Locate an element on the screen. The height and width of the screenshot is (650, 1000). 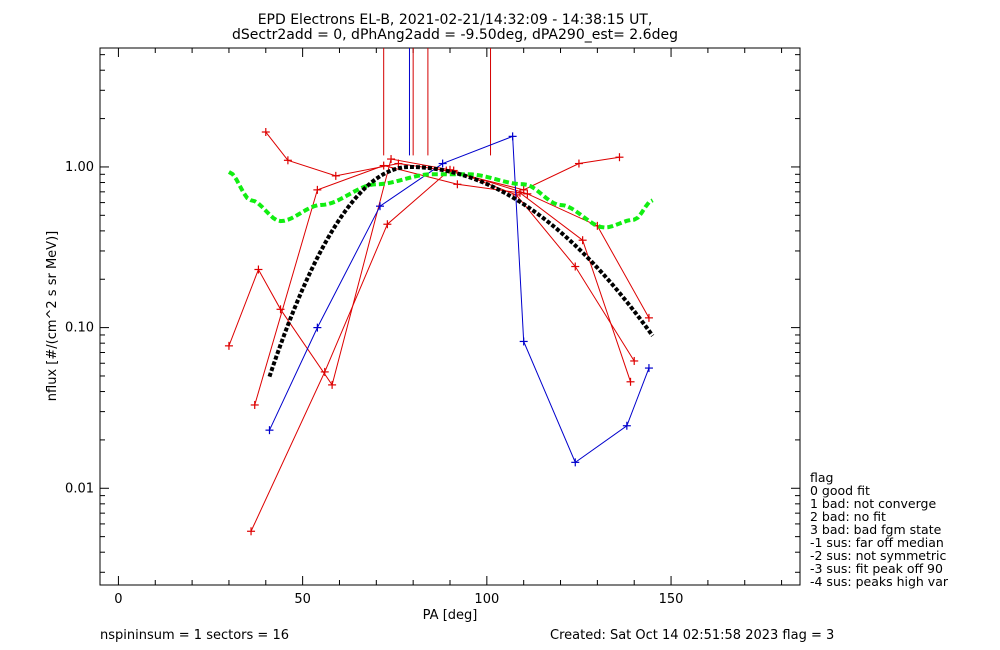
legend-entry: 2 bad: no fit is located at coordinates (848, 516).